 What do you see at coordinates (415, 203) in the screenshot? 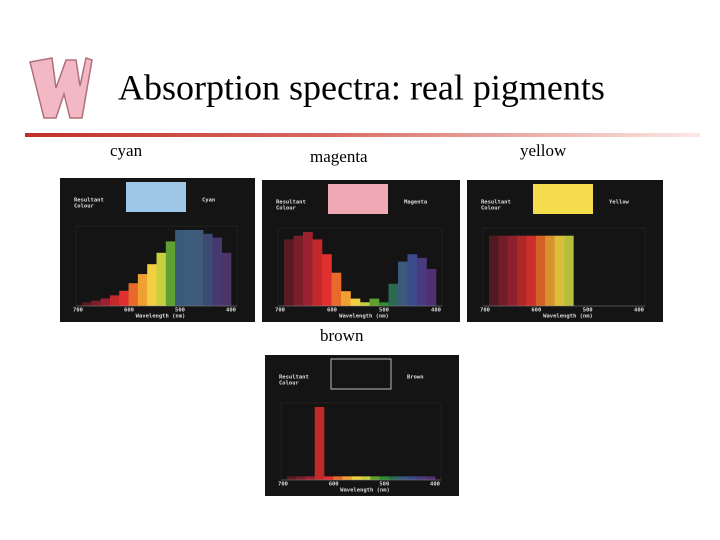
I see `colour-name: Magenta` at bounding box center [415, 203].